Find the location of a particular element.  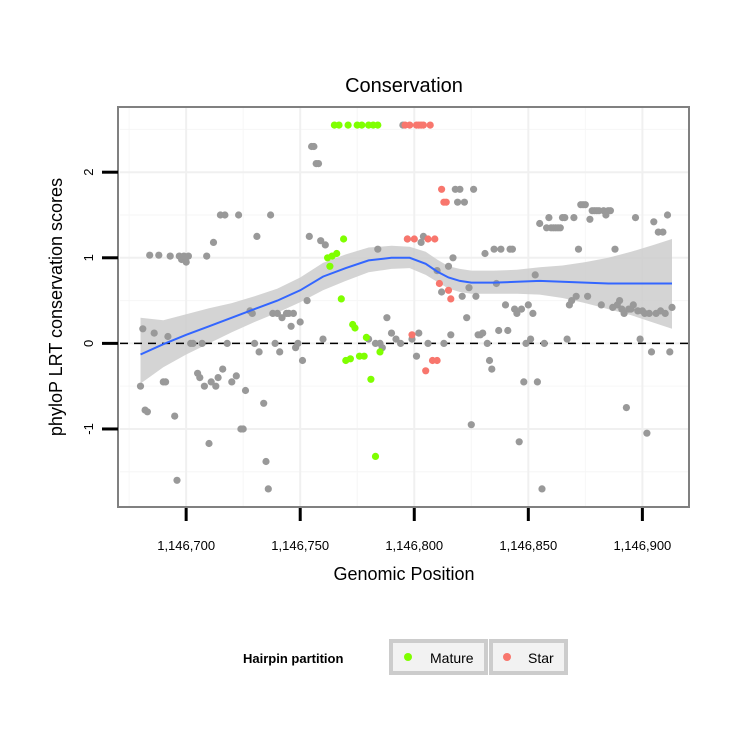

smooth-line is located at coordinates (406, 306).